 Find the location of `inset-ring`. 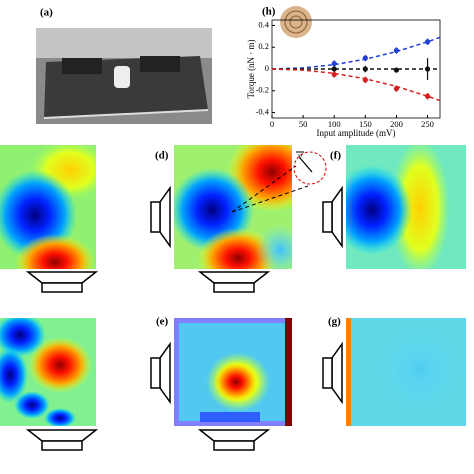

inset-ring is located at coordinates (296, 22).